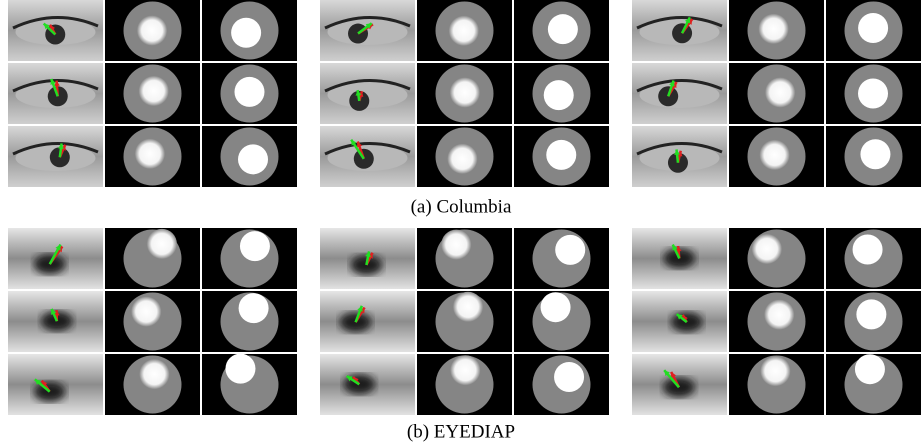  What do you see at coordinates (461, 431) in the screenshot?
I see `caption: (b) EYEDIAP` at bounding box center [461, 431].